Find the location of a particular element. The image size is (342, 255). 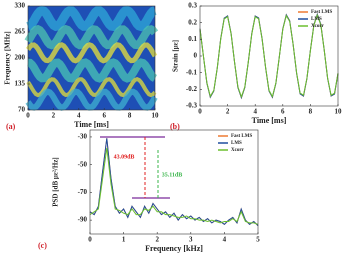

y-tick-label: -50 is located at coordinates (83, 164).